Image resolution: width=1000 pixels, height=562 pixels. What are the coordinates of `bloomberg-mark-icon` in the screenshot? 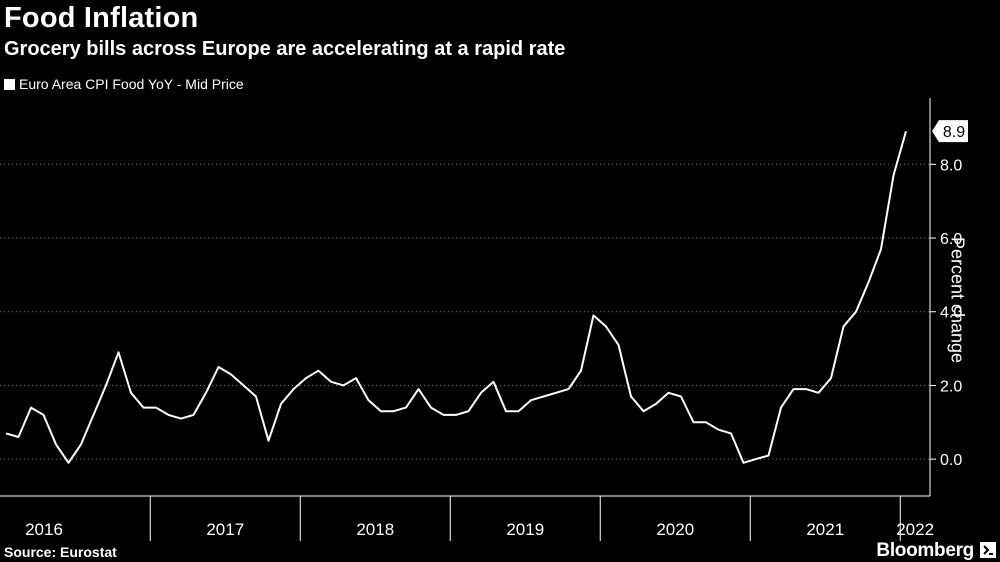 It's located at (988, 550).